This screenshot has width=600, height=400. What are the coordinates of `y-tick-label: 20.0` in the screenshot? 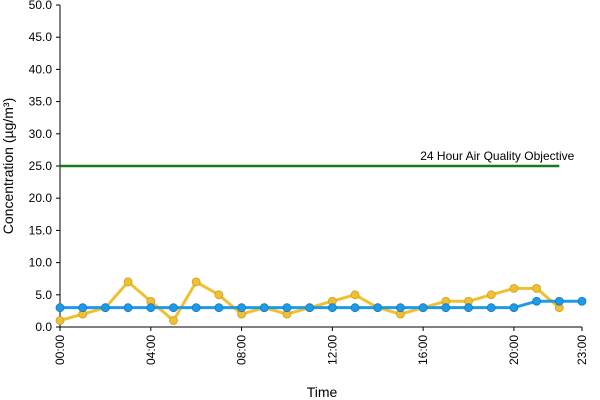 It's located at (41, 198).